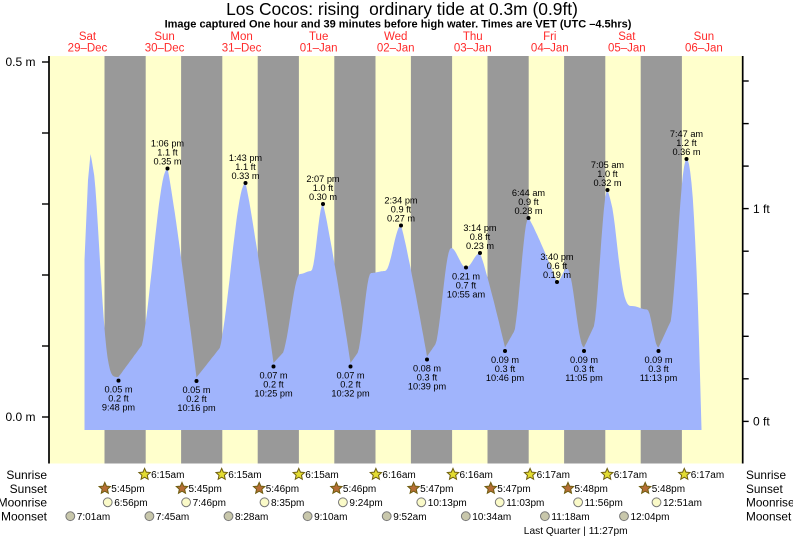  Describe the element at coordinates (321, 475) in the screenshot. I see `svg-text: 6:15am` at that location.